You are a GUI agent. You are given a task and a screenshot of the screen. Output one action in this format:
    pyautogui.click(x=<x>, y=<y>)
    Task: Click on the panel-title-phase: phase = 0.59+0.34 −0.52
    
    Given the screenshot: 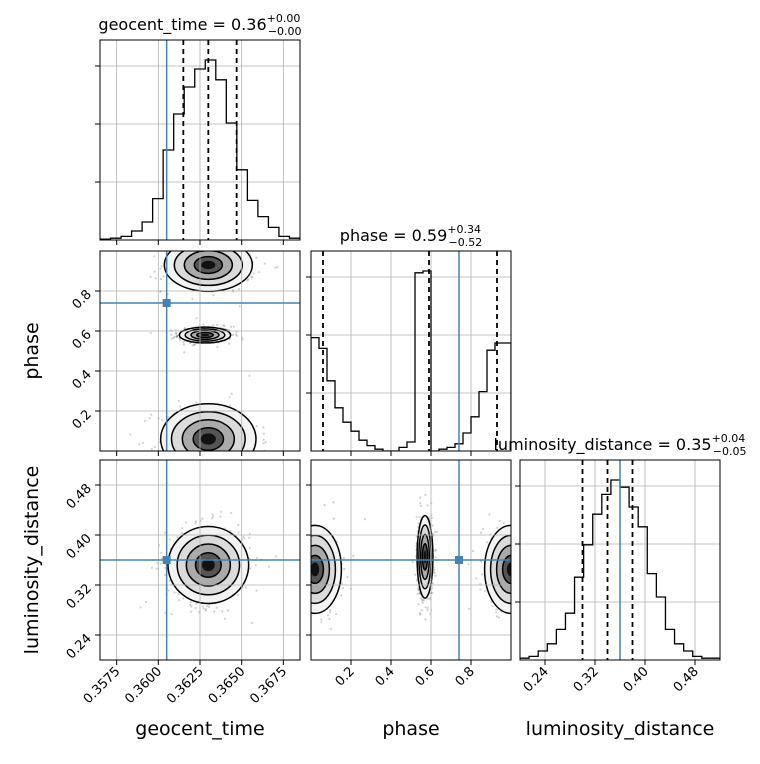 What is the action you would take?
    pyautogui.click(x=411, y=236)
    